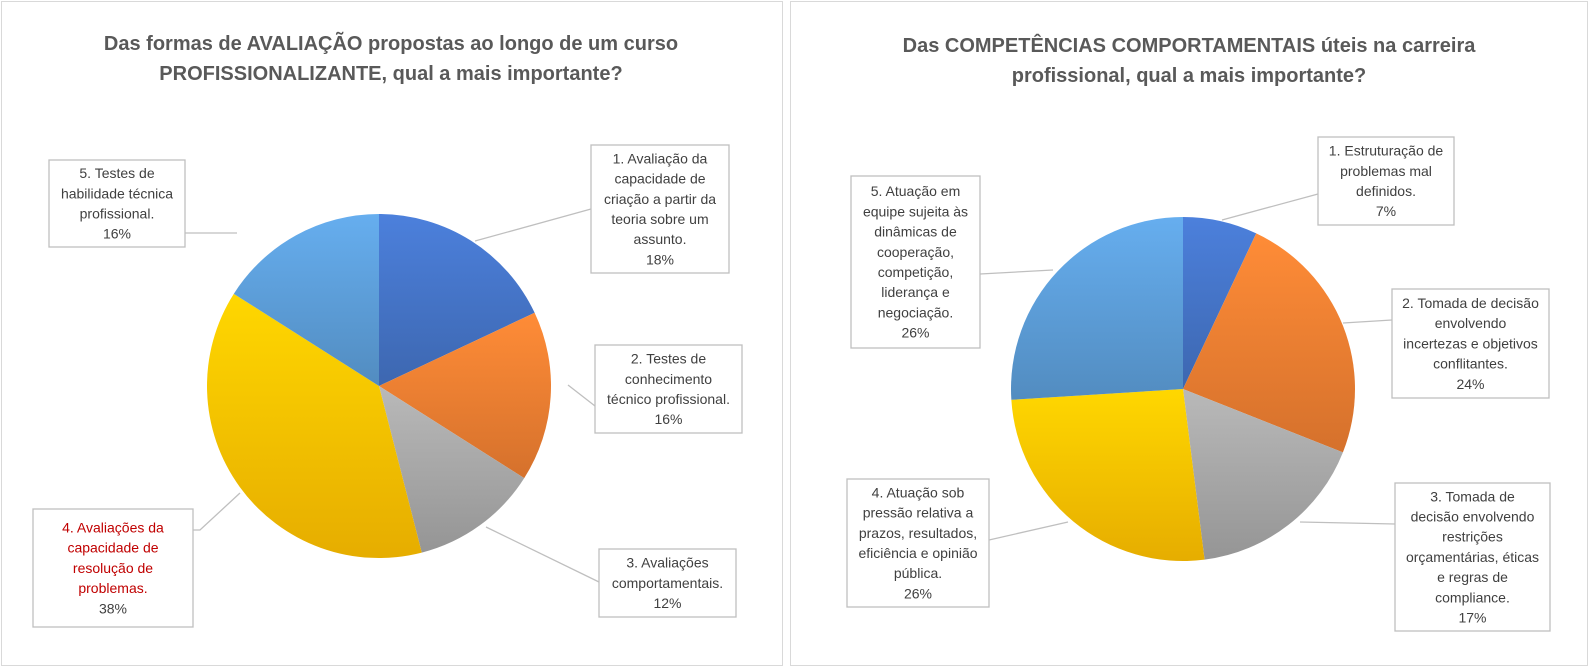 The height and width of the screenshot is (669, 1591). Describe the element at coordinates (660, 199) in the screenshot. I see `data-label-line: criação a partir da` at that location.